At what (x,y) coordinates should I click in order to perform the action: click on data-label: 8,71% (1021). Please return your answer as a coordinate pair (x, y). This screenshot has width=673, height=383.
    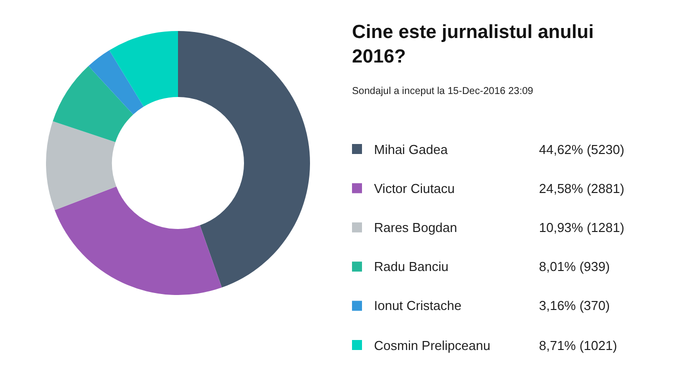
    Looking at the image, I should click on (578, 345).